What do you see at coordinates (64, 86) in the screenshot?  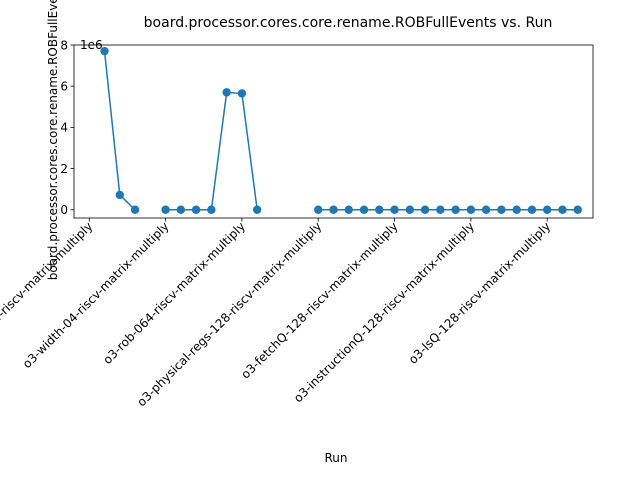 I see `y-tick-label: 6` at bounding box center [64, 86].